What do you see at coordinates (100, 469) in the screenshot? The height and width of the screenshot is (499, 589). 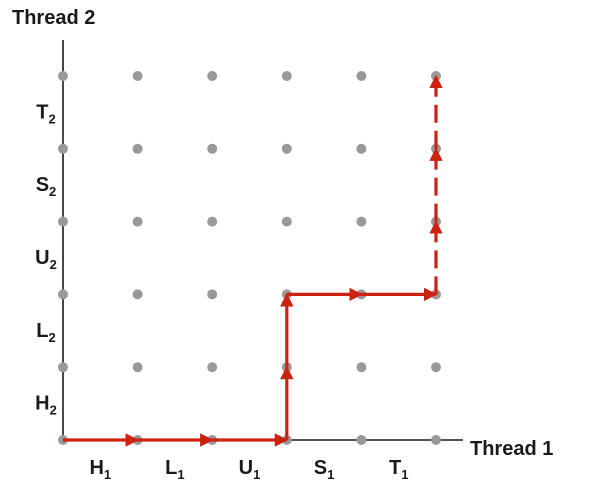 I see `thread1-instruction-label: H1` at bounding box center [100, 469].